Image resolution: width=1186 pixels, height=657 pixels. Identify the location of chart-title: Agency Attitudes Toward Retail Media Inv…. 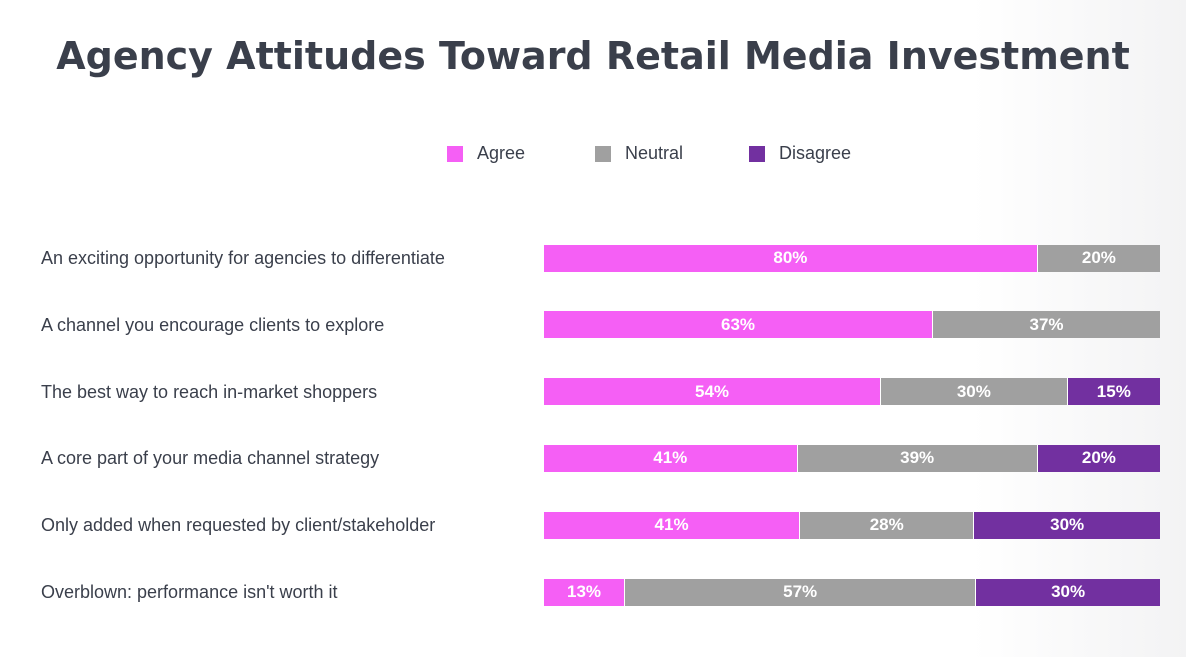
(593, 56).